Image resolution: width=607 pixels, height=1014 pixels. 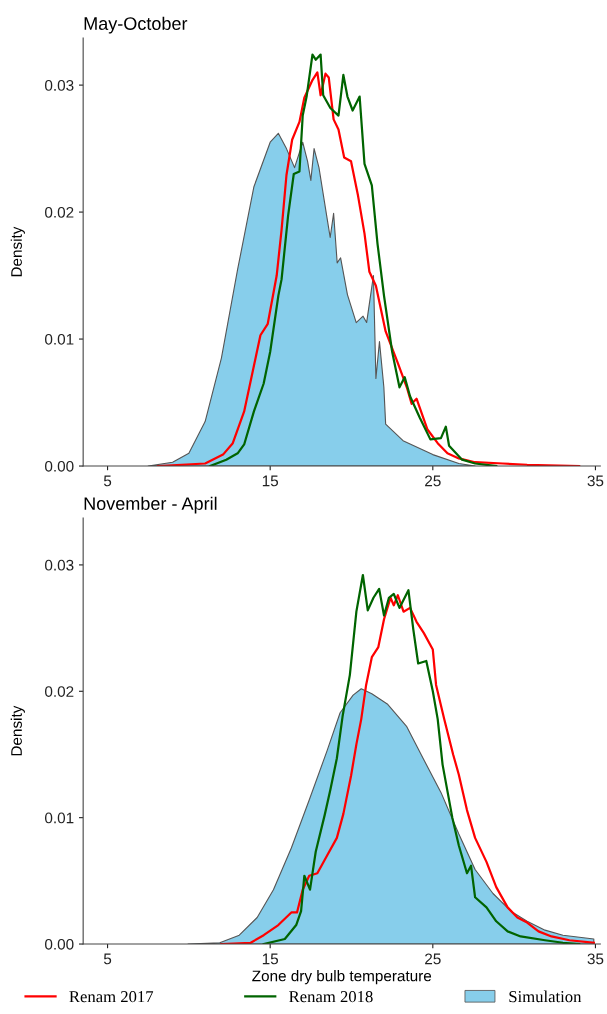 What do you see at coordinates (136, 25) in the screenshot?
I see `chart-title: May-October` at bounding box center [136, 25].